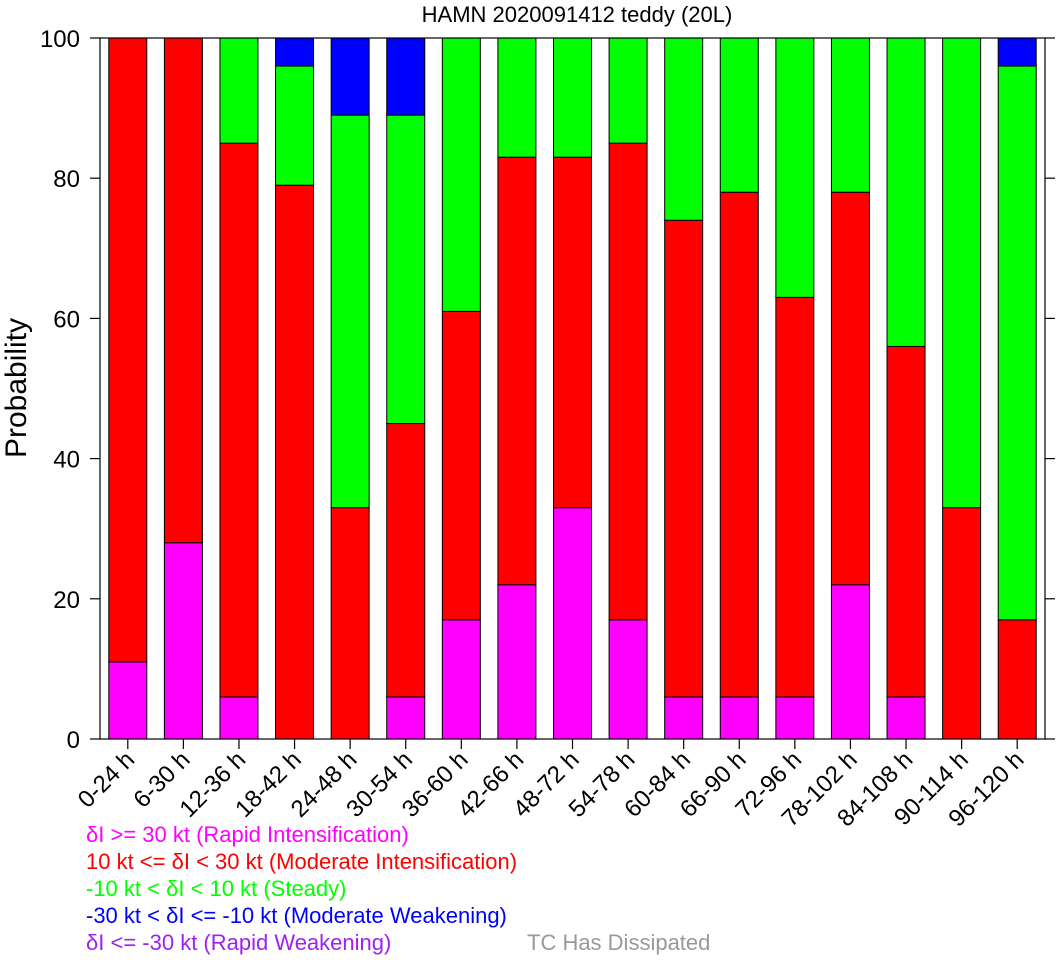 The image size is (1057, 960). What do you see at coordinates (247, 834) in the screenshot?
I see `legend-entry-1: δI >= 30 kt (Rapid Intensification)` at bounding box center [247, 834].